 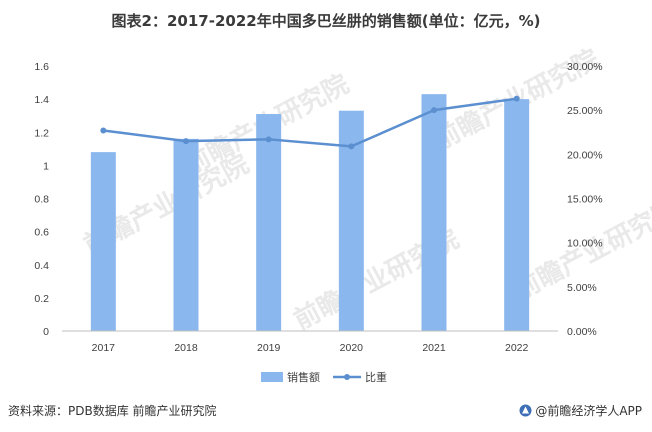 What do you see at coordinates (585, 200) in the screenshot?
I see `y2-tick-label: 15.00%` at bounding box center [585, 200].